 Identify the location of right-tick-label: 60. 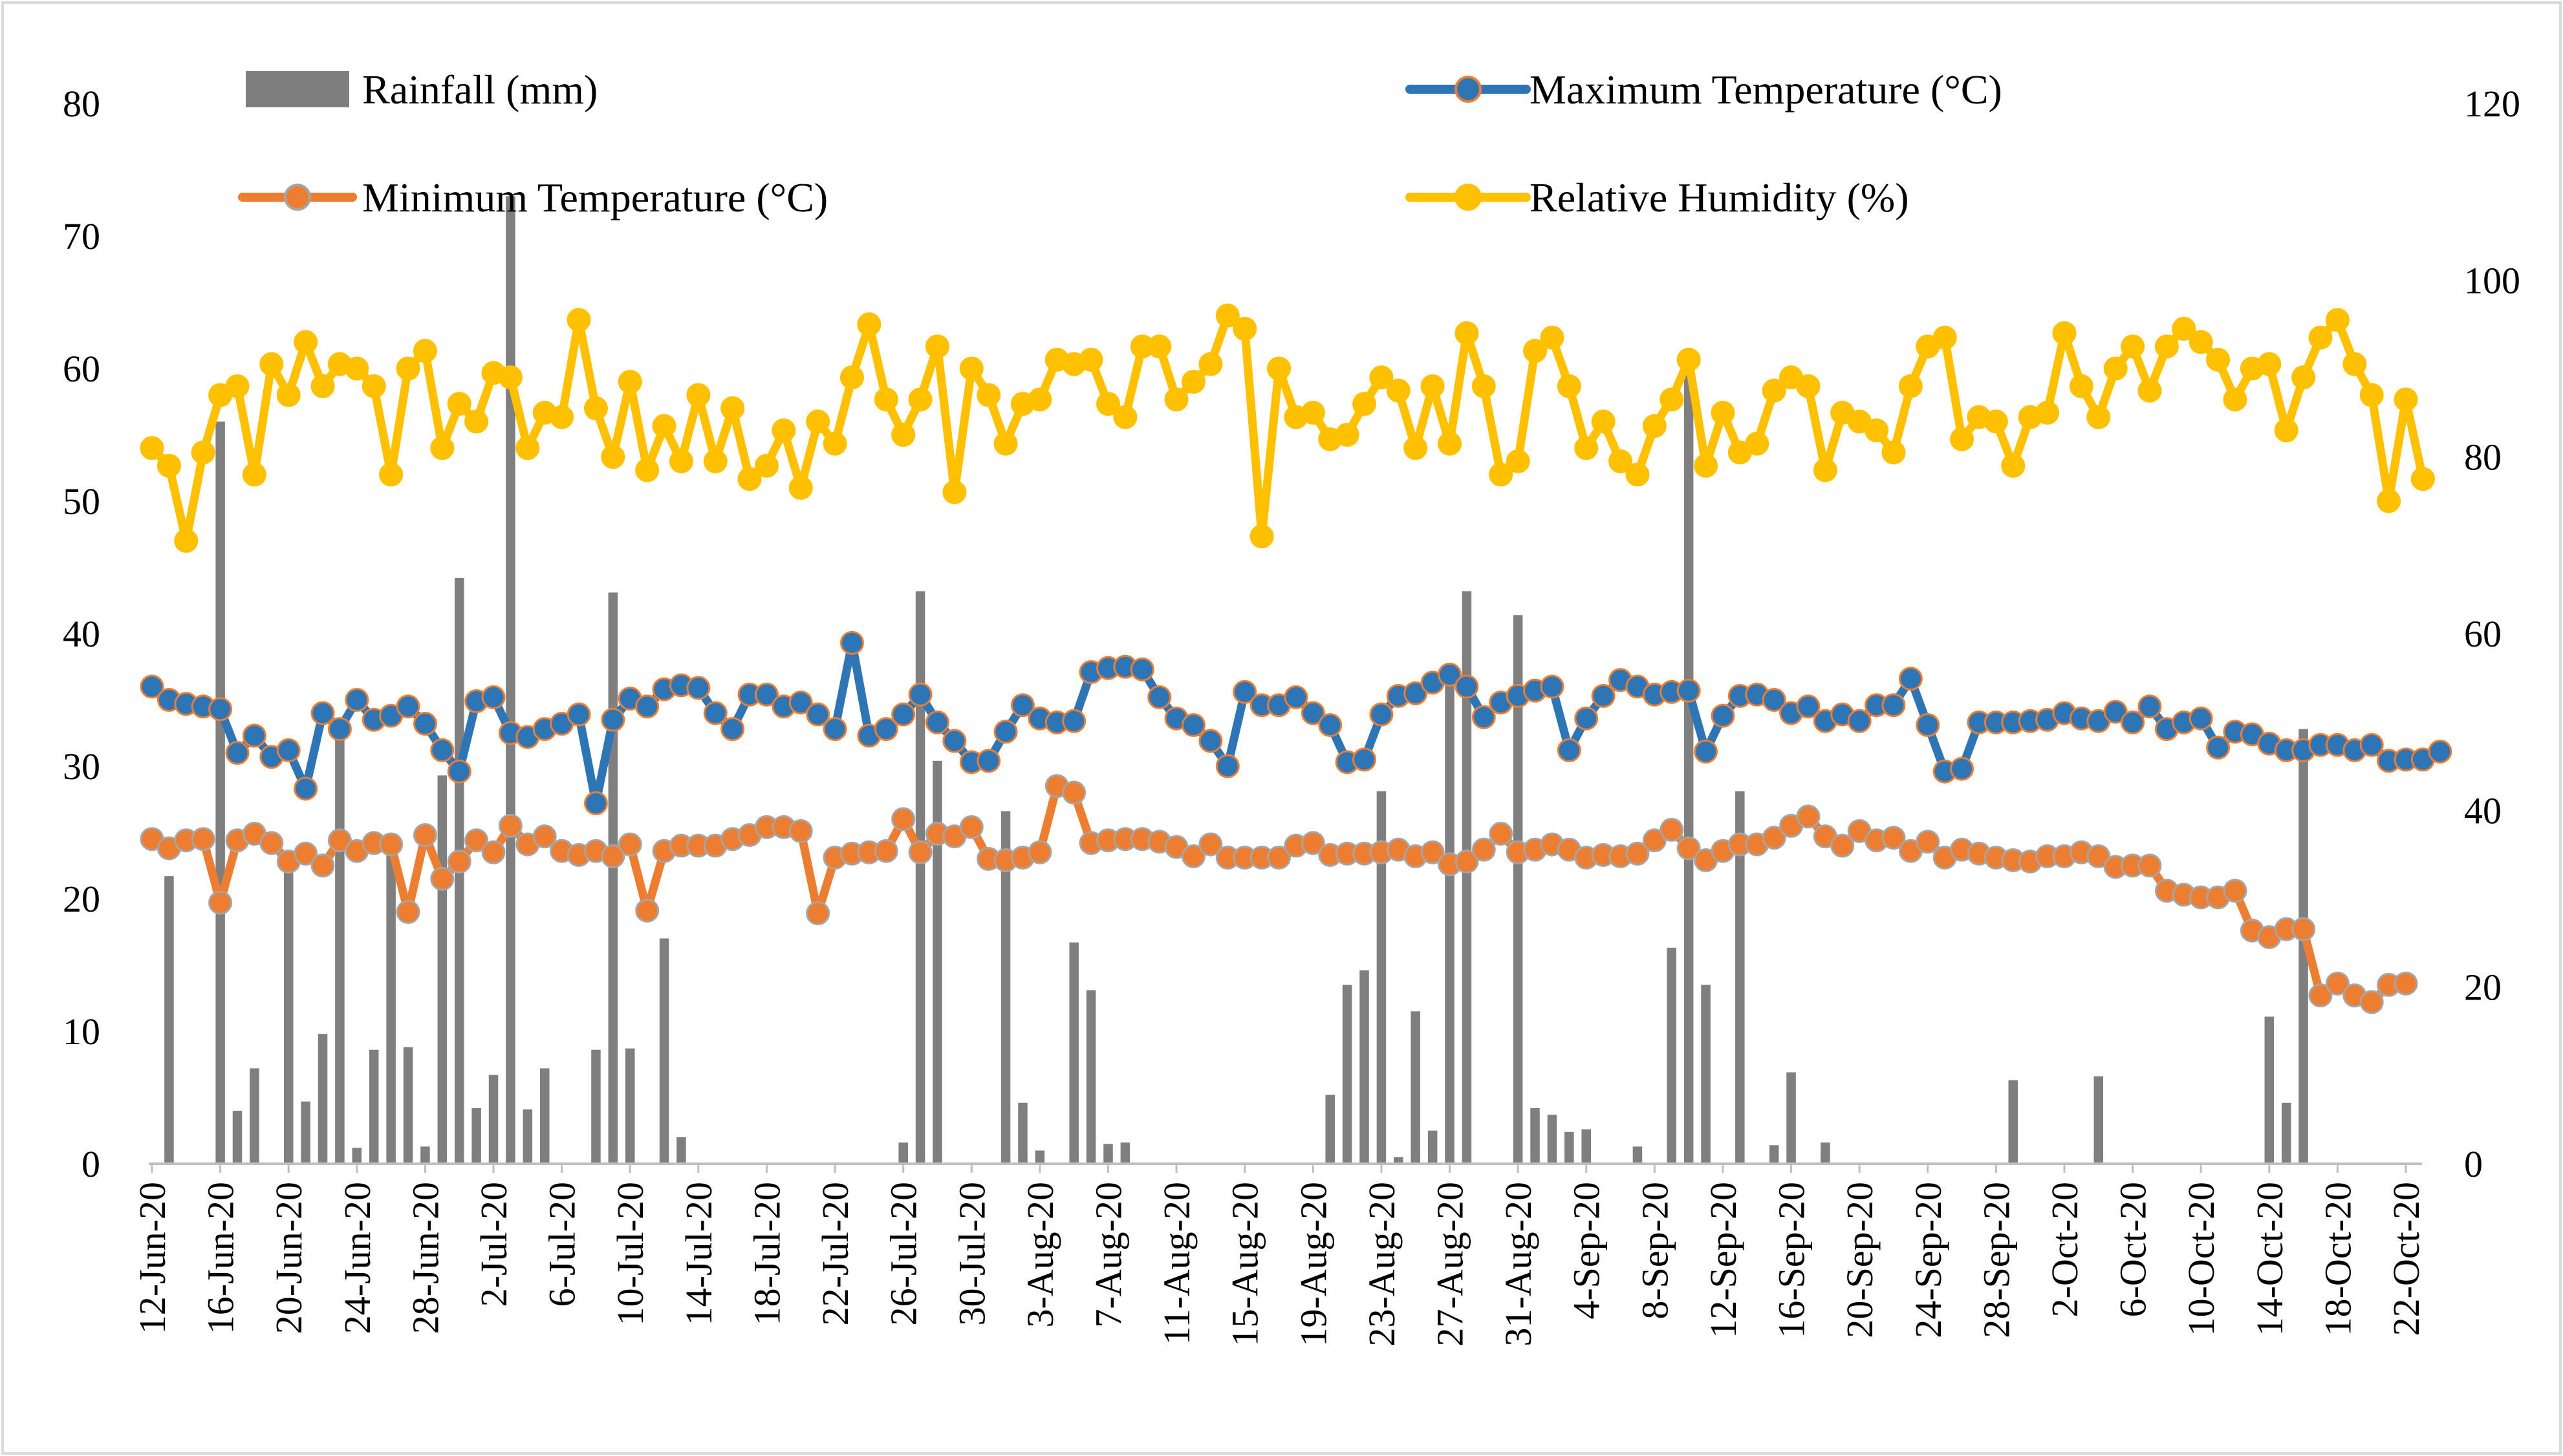
(2483, 634).